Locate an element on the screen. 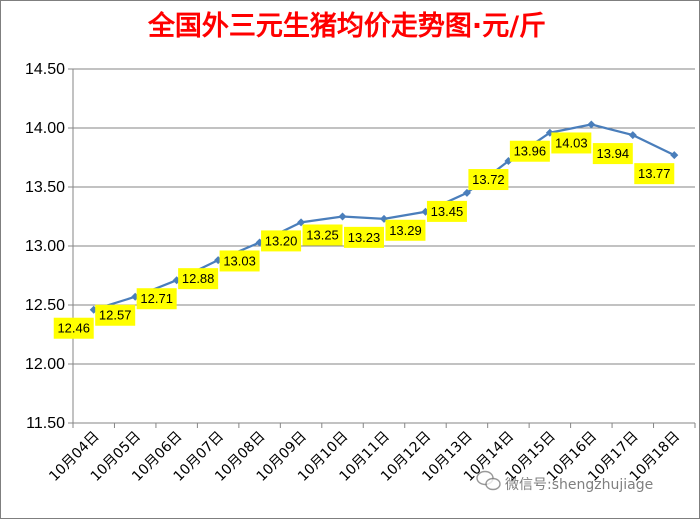  data-label-text: 13.77 is located at coordinates (654, 173).